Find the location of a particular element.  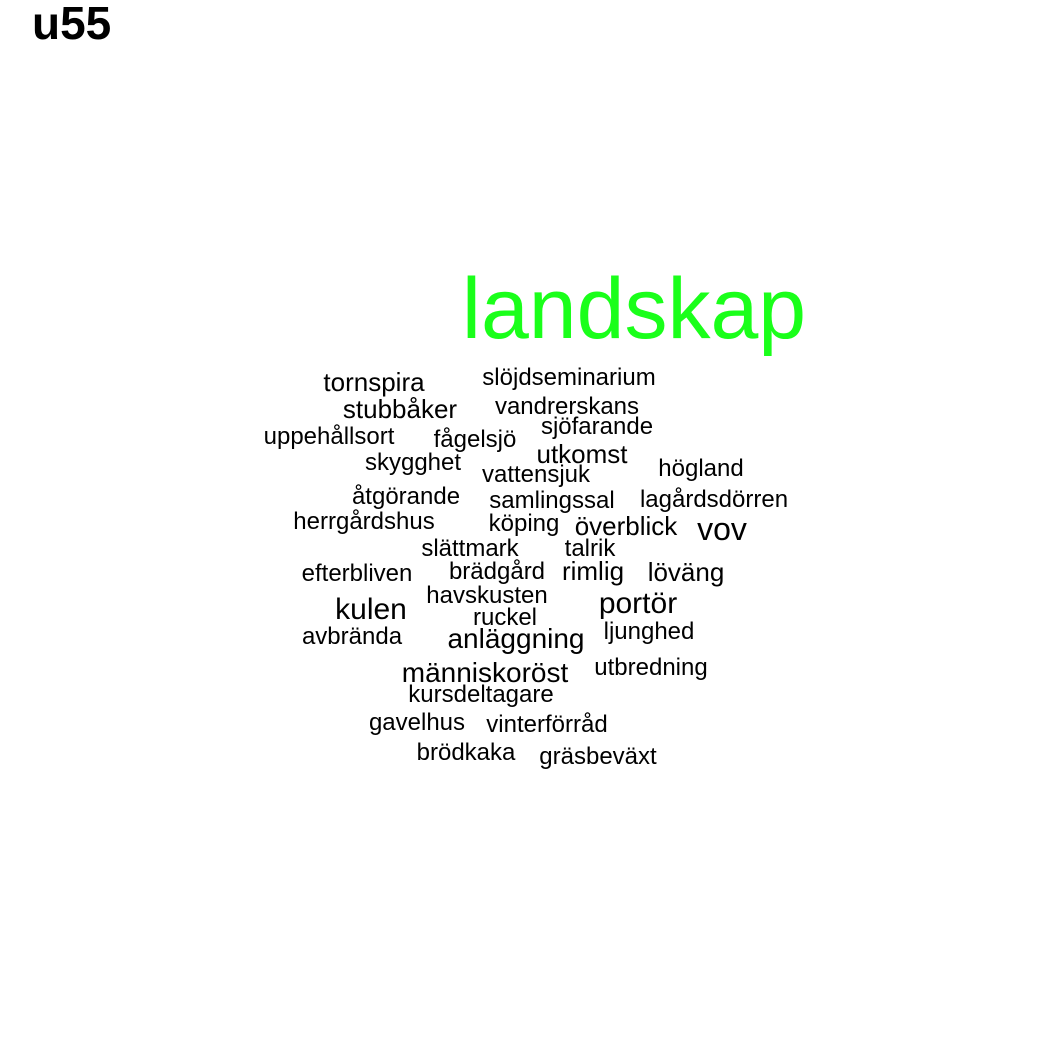

word-utbredning: utbredning is located at coordinates (651, 667).